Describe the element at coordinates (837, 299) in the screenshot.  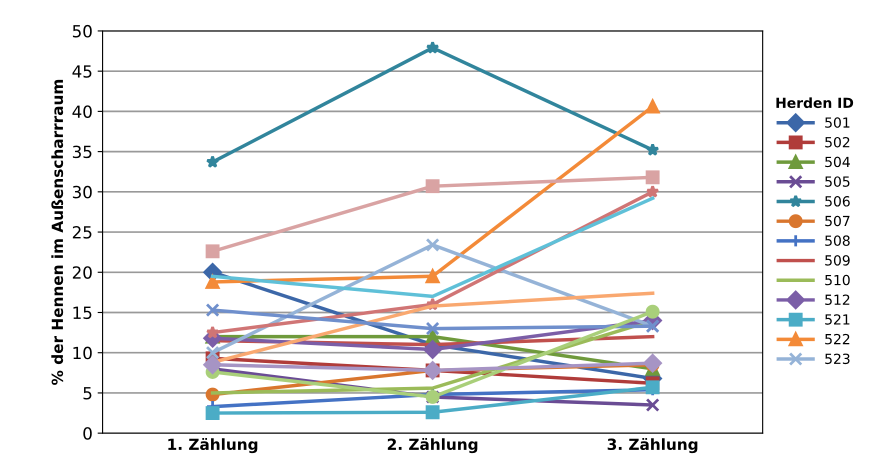
I see `legend-label: 512` at that location.